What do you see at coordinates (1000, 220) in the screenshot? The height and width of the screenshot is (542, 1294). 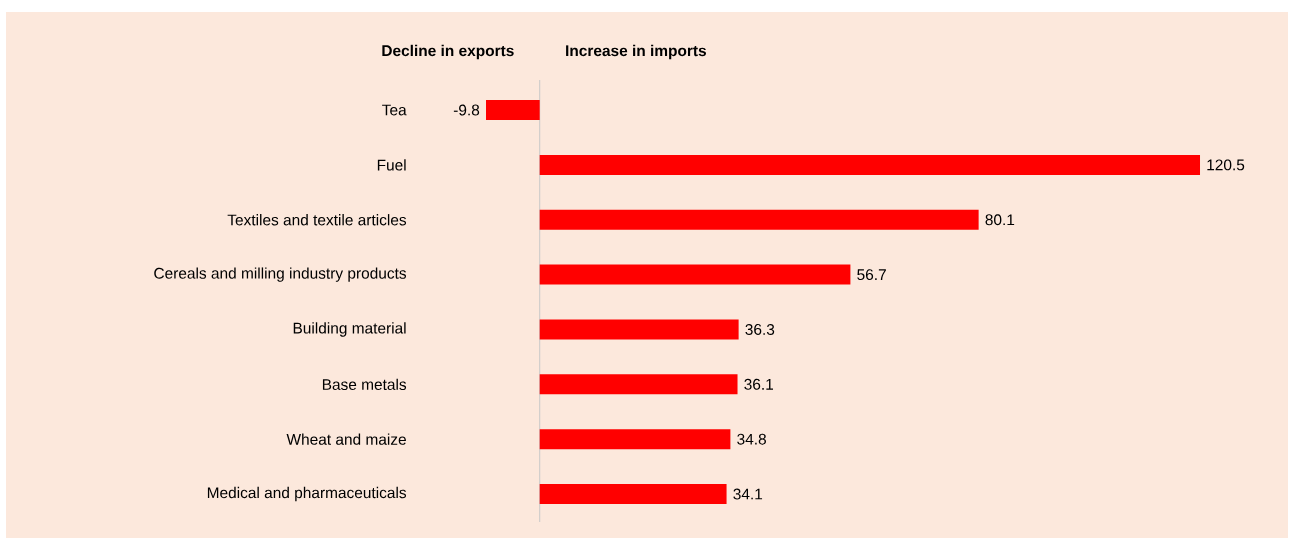 I see `data-label: 80.1` at bounding box center [1000, 220].